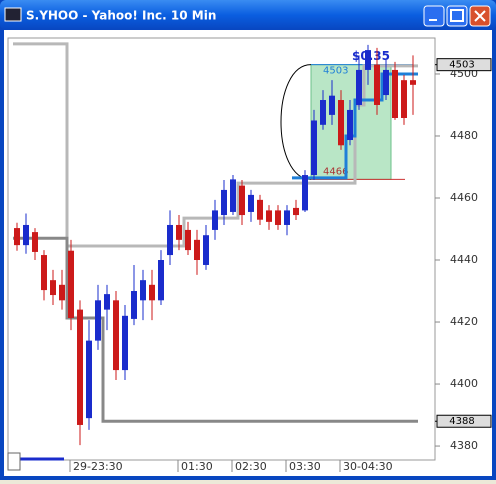 The image size is (496, 484). What do you see at coordinates (464, 383) in the screenshot?
I see `y-tick-label: 4400` at bounding box center [464, 383].